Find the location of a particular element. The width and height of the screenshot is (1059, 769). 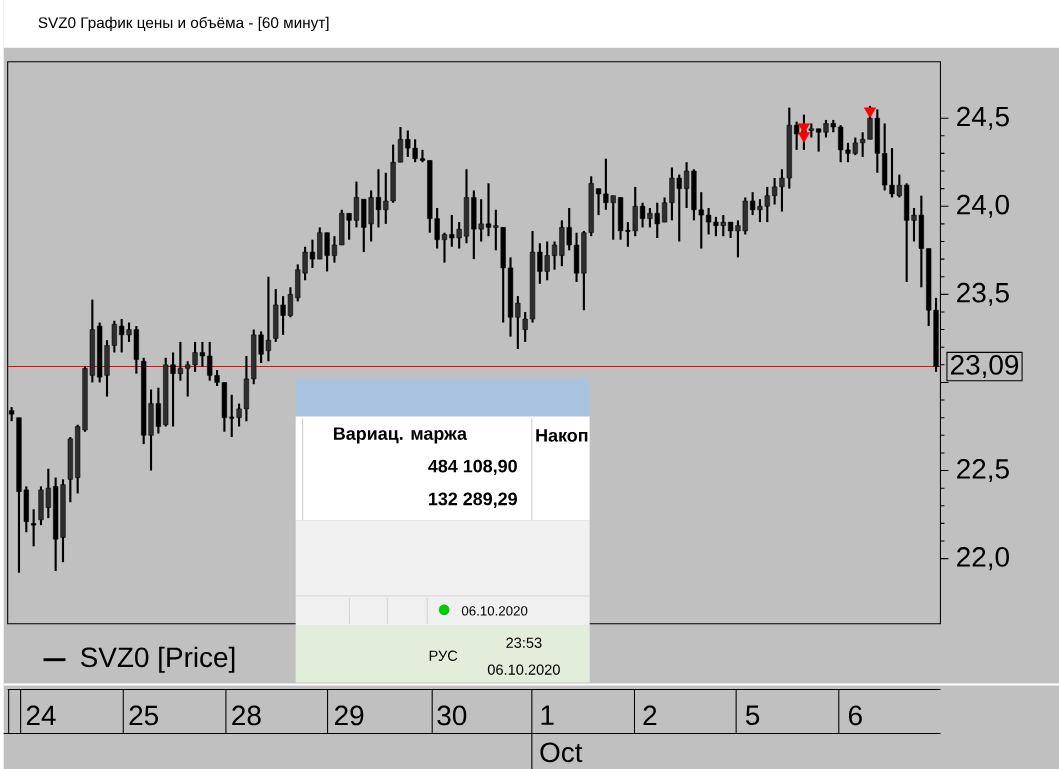

x-tick-label: 30 is located at coordinates (452, 715).